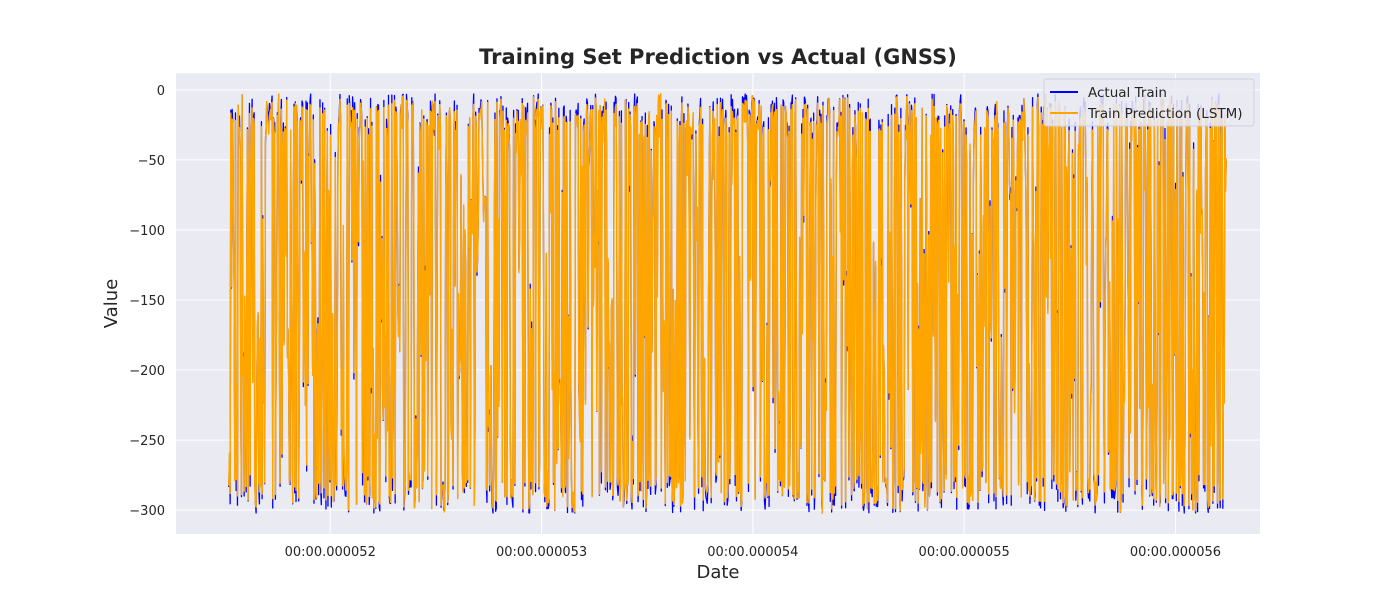 This screenshot has width=1400, height=600. I want to click on legend-box, so click(1149, 102).